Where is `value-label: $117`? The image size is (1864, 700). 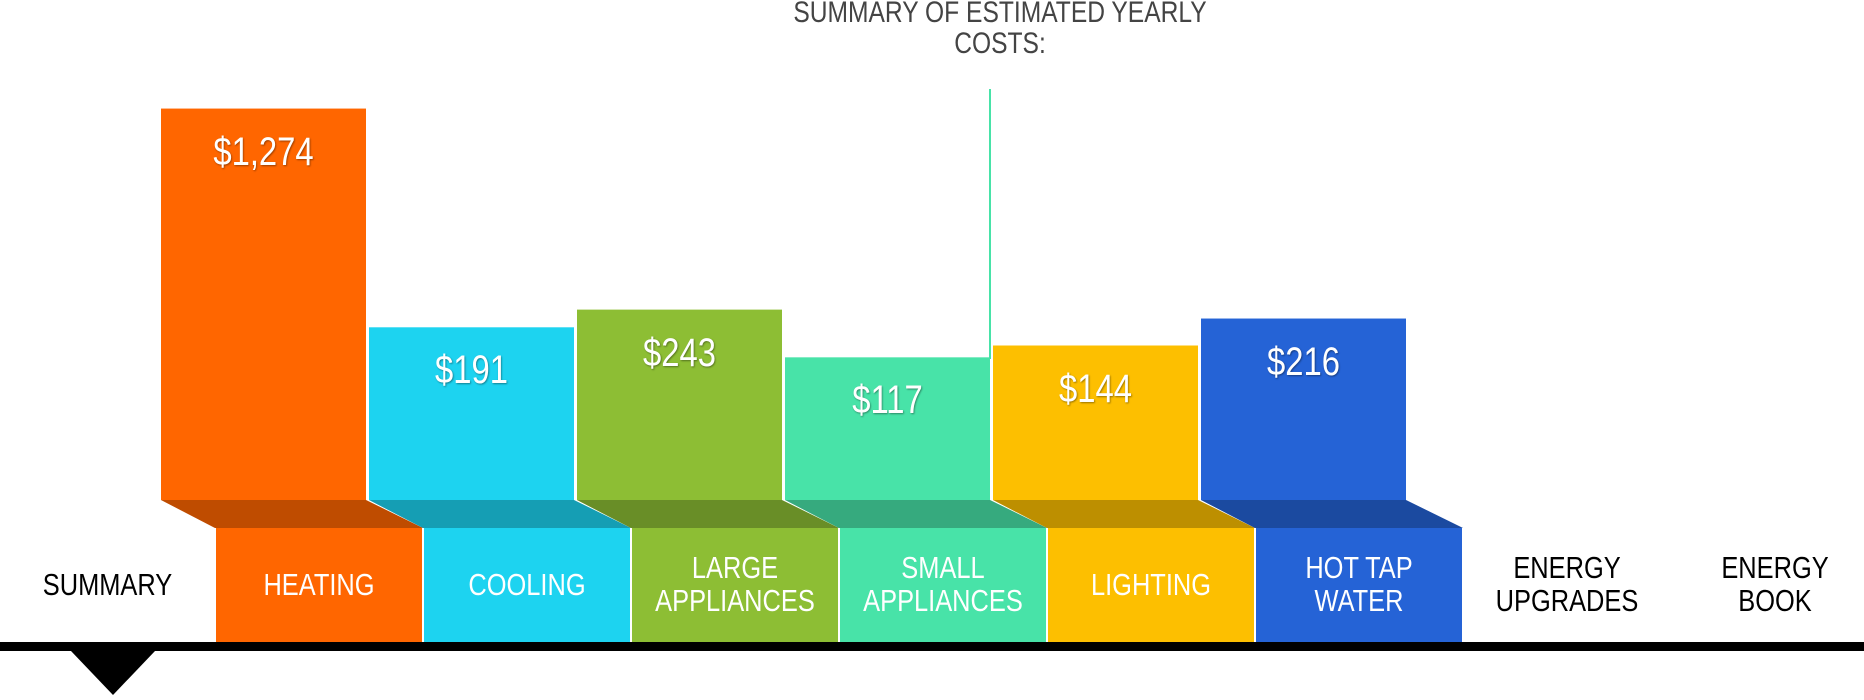 value-label: $117 is located at coordinates (887, 400).